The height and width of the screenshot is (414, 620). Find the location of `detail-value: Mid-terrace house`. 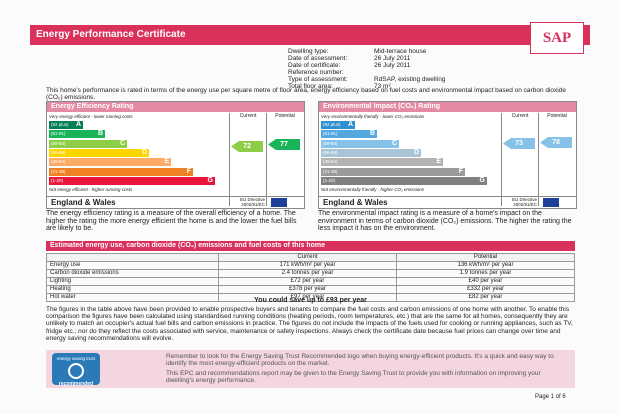

detail-value: Mid-terrace house is located at coordinates (400, 51).